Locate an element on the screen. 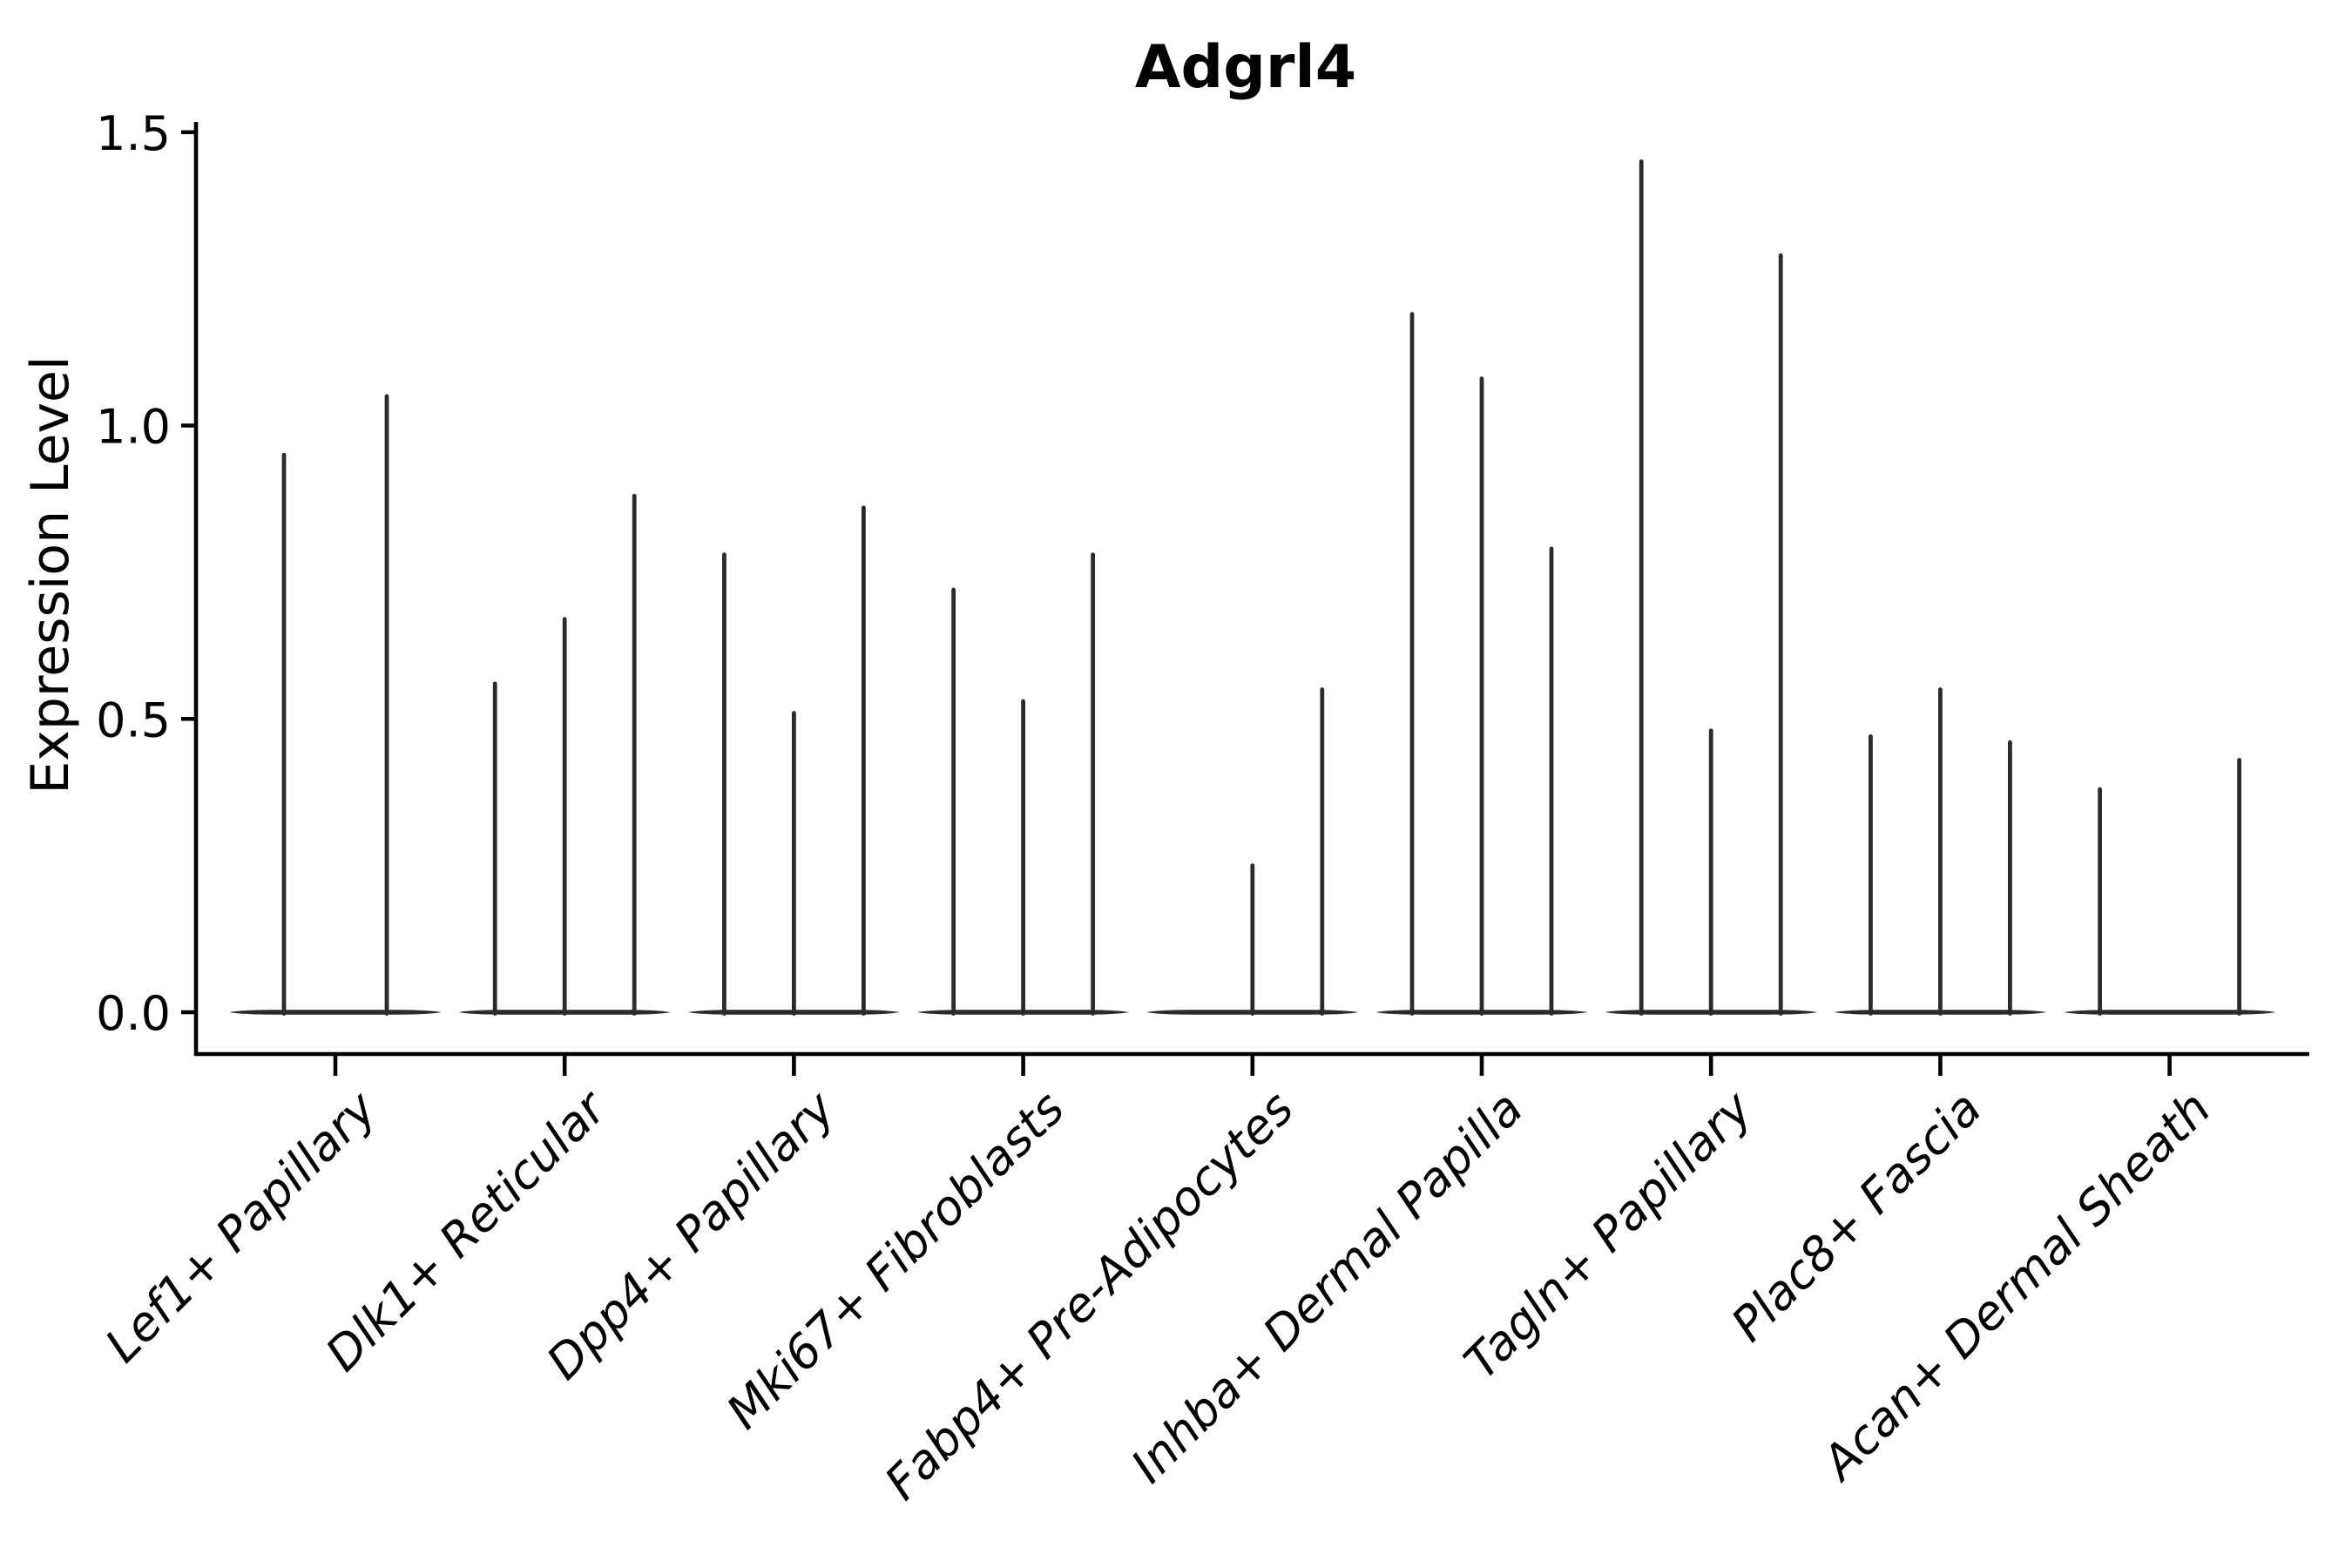  chart-title: Adgrl4 is located at coordinates (1245, 67).